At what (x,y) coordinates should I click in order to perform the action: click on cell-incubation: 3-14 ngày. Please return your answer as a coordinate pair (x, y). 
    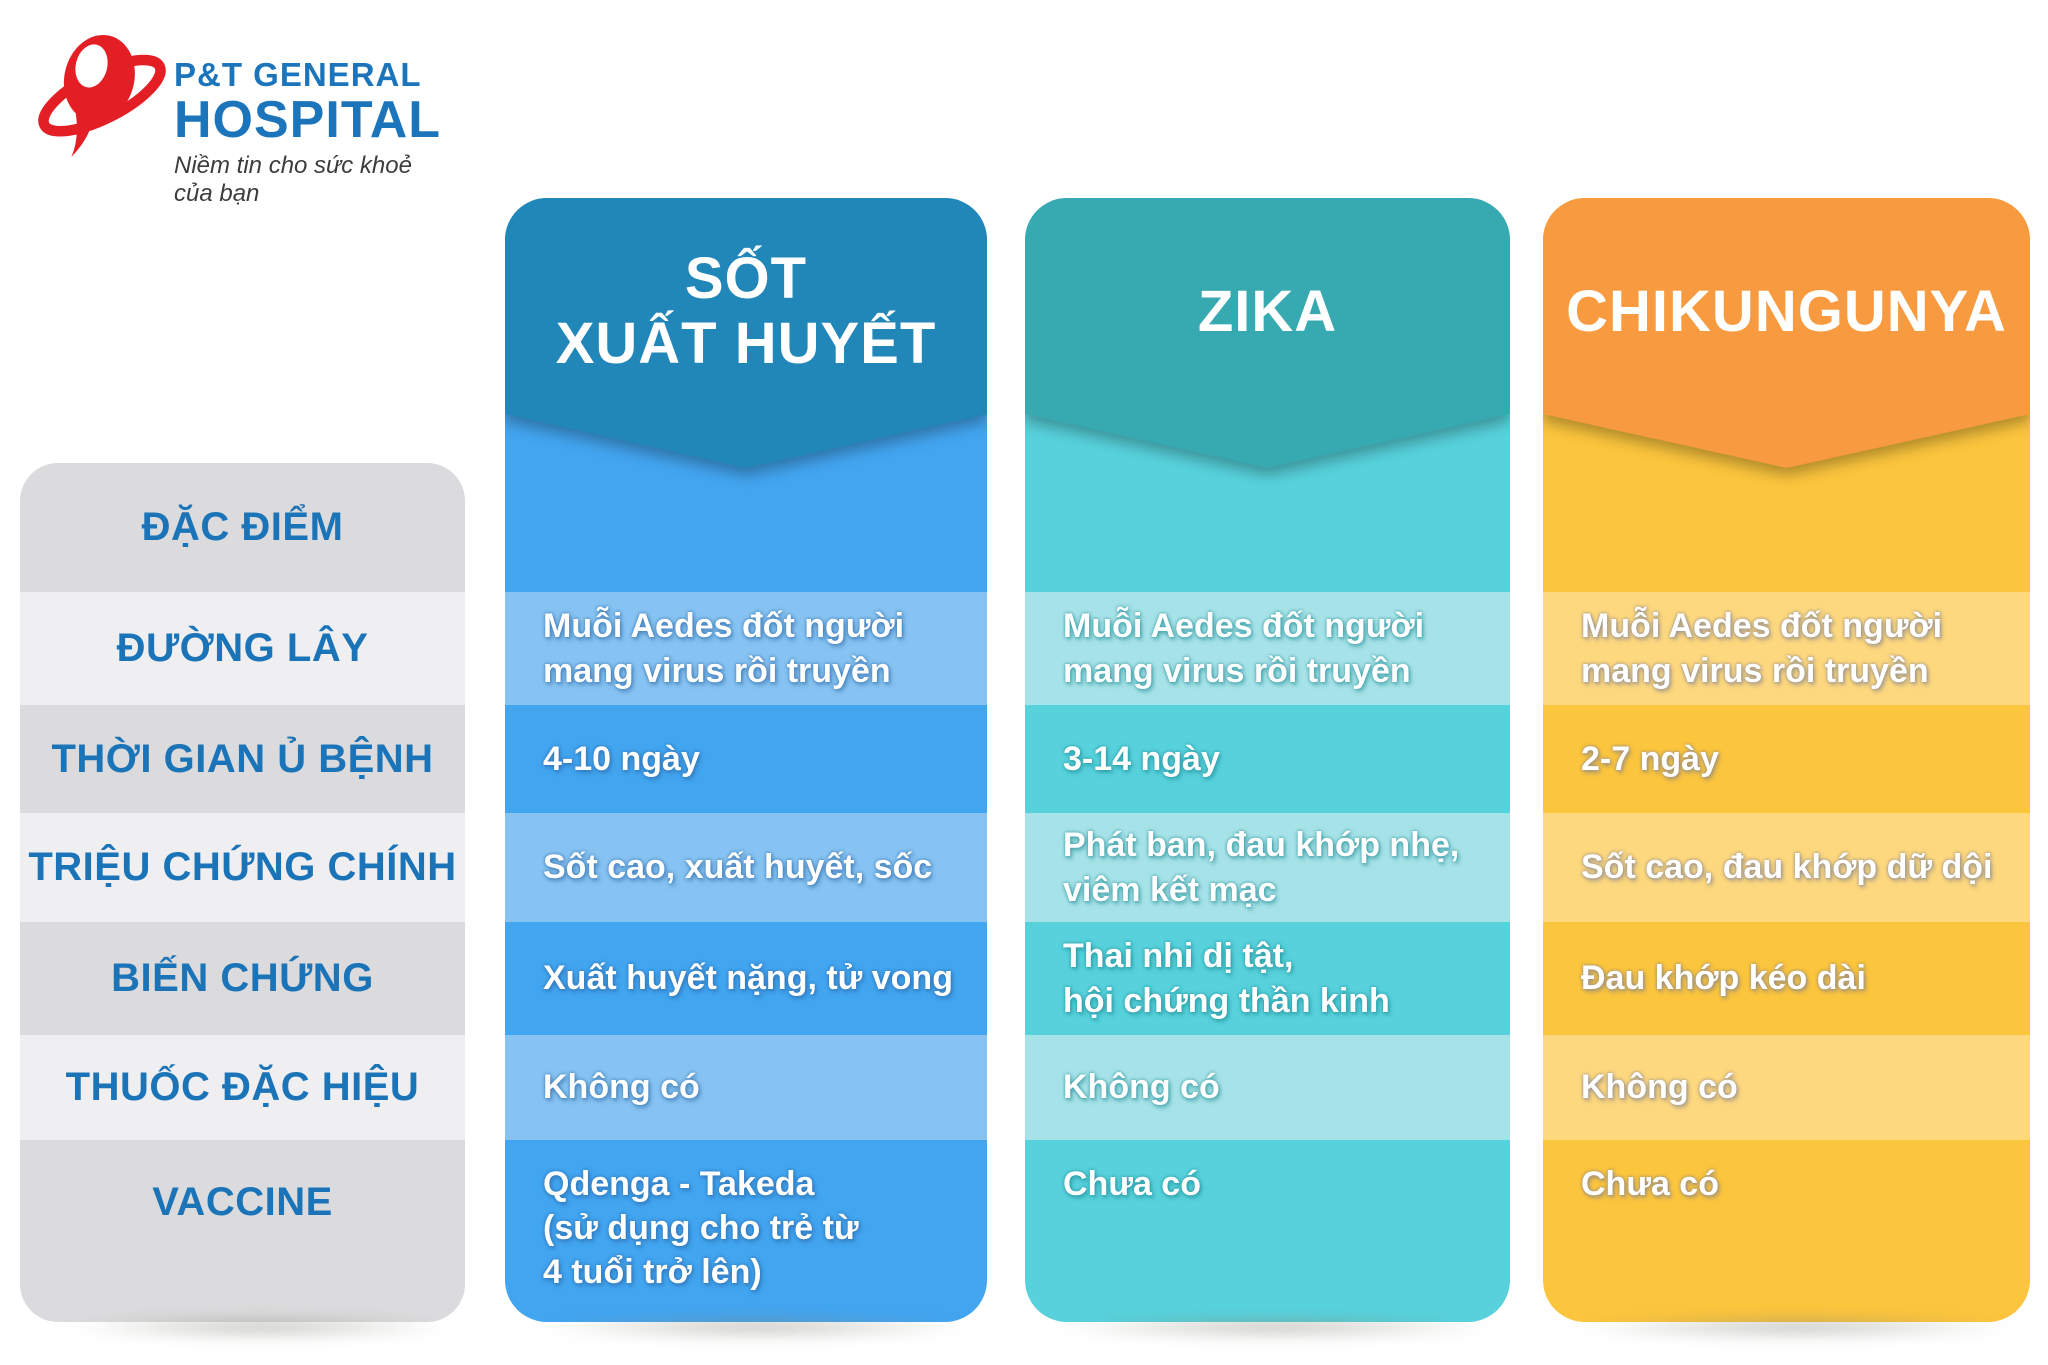
    Looking at the image, I should click on (1141, 758).